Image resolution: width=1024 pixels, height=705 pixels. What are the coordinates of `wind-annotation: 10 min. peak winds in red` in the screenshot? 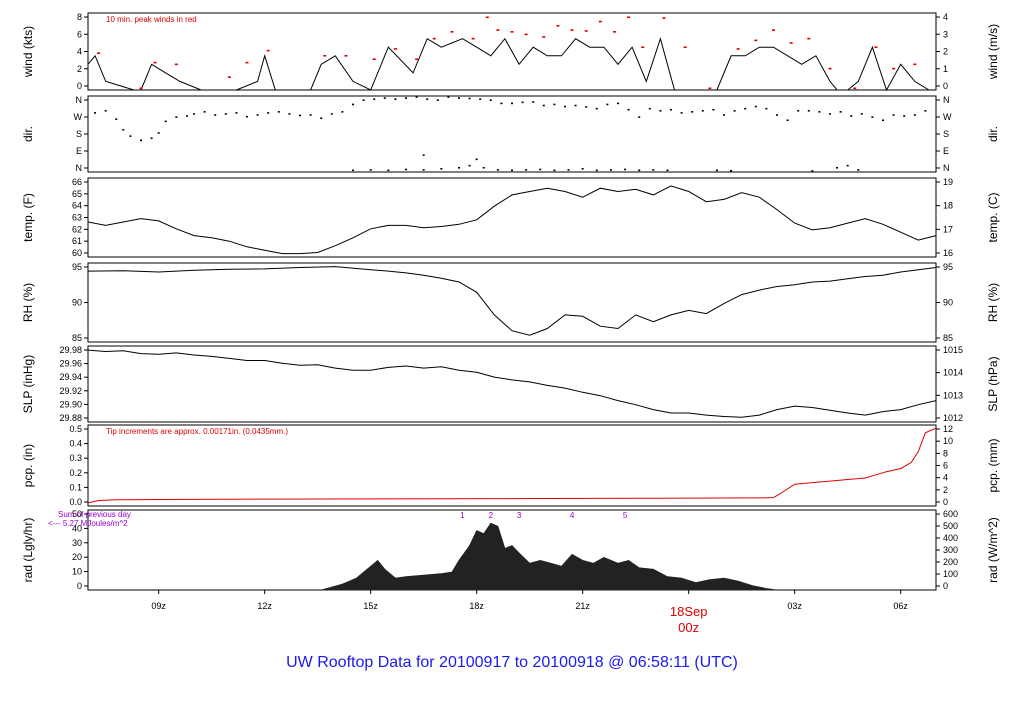 It's located at (151, 19).